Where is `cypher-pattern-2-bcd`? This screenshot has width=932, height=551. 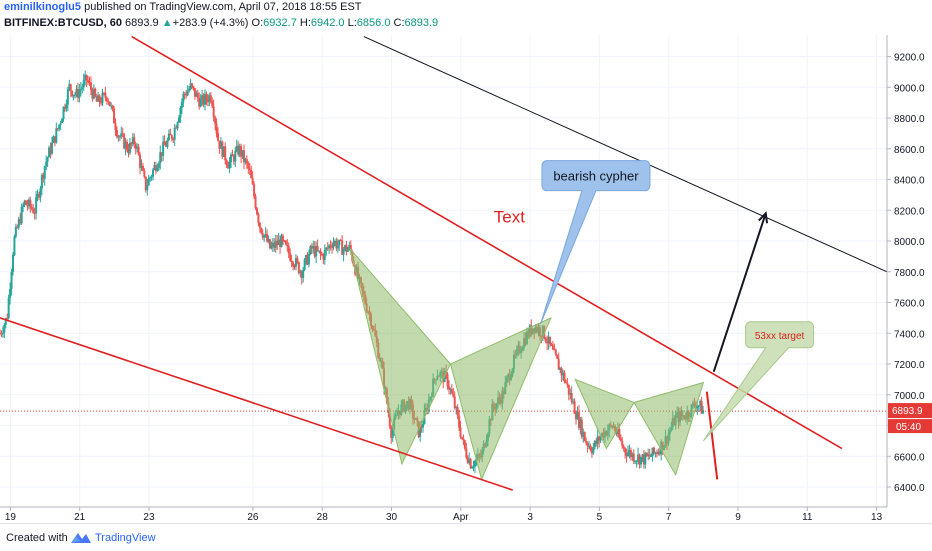
cypher-pattern-2-bcd is located at coordinates (669, 428).